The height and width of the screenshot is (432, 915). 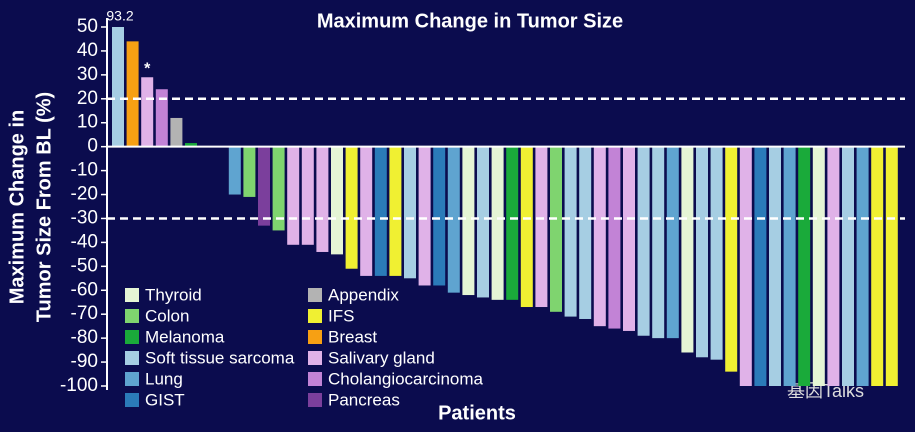 I want to click on annotation: *, so click(x=147, y=68).